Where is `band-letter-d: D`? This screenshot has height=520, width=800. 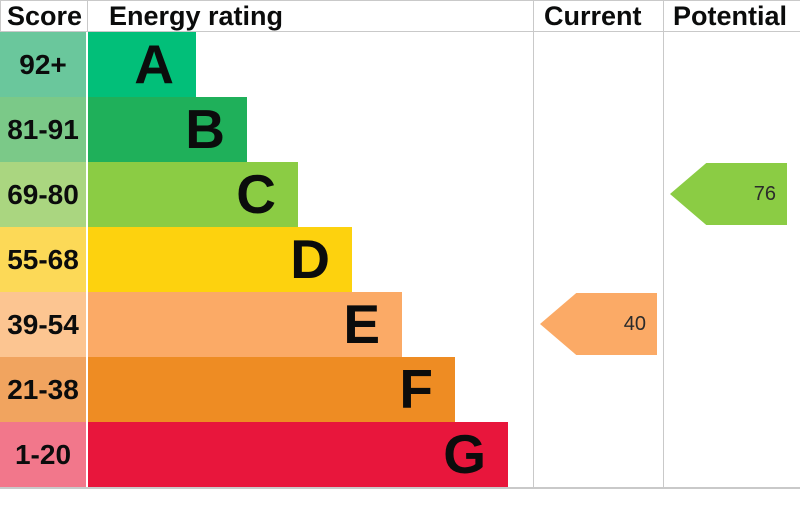 band-letter-d: D is located at coordinates (310, 259).